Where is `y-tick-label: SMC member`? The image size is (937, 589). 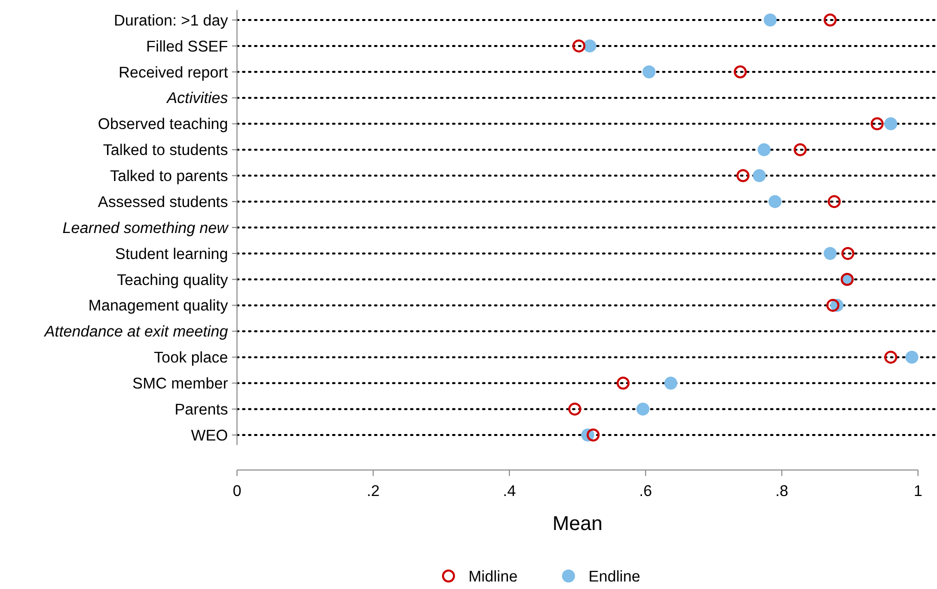
y-tick-label: SMC member is located at coordinates (180, 384).